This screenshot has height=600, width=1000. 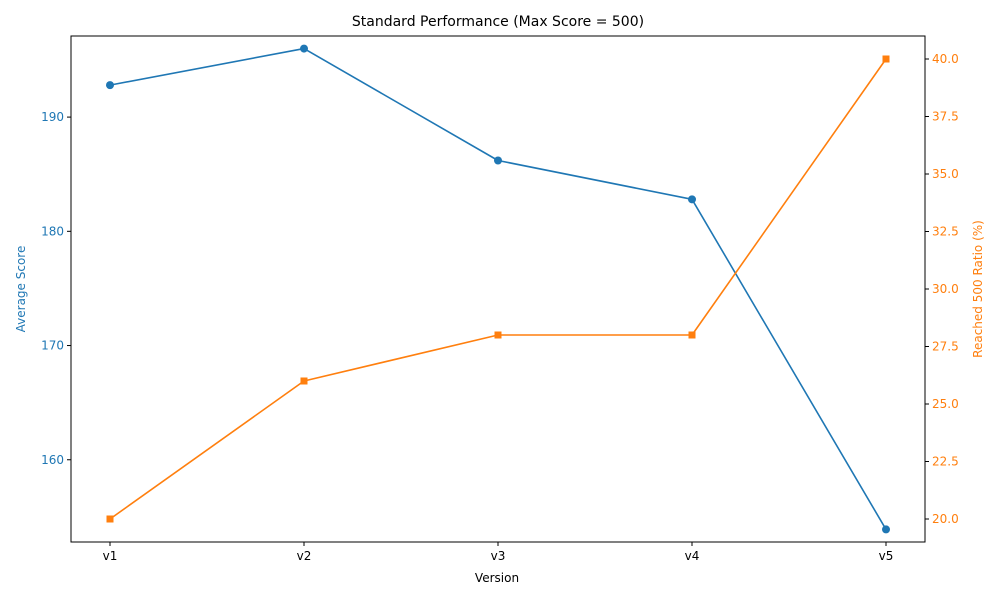 What do you see at coordinates (978, 289) in the screenshot?
I see `right-y-axis-label: Reached 500 Ratio (%)` at bounding box center [978, 289].